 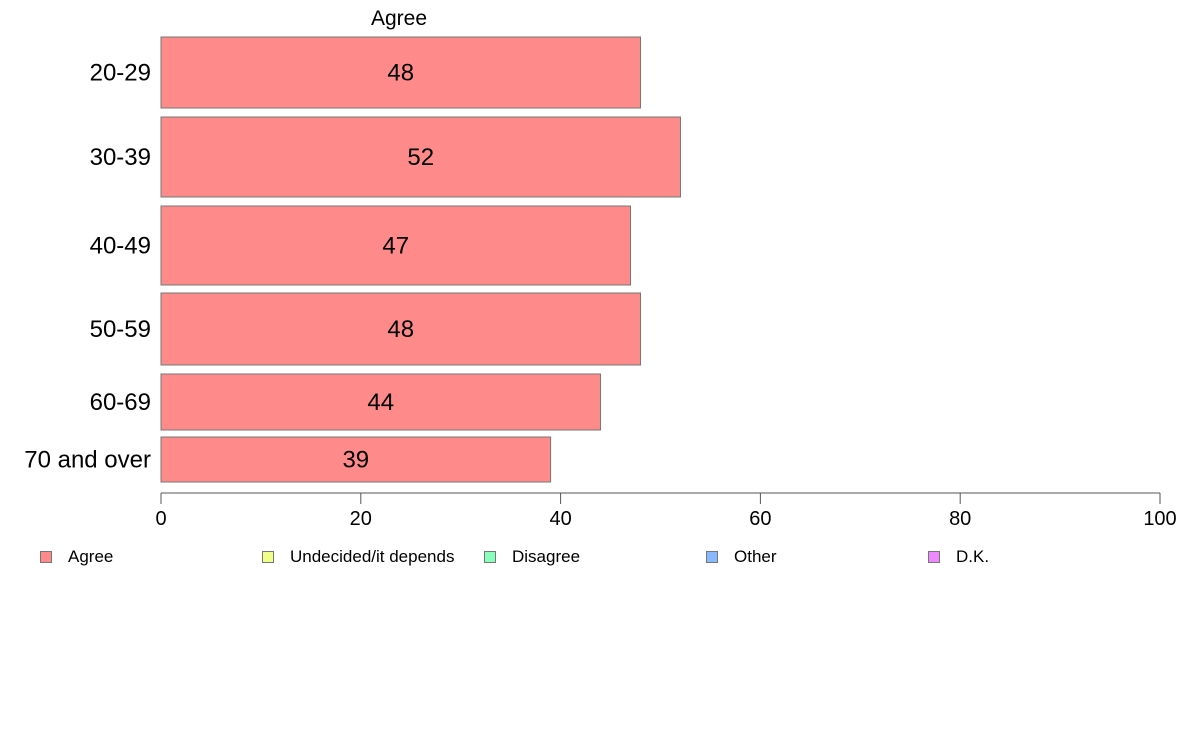 I want to click on x-tick-label: 80, so click(x=960, y=519).